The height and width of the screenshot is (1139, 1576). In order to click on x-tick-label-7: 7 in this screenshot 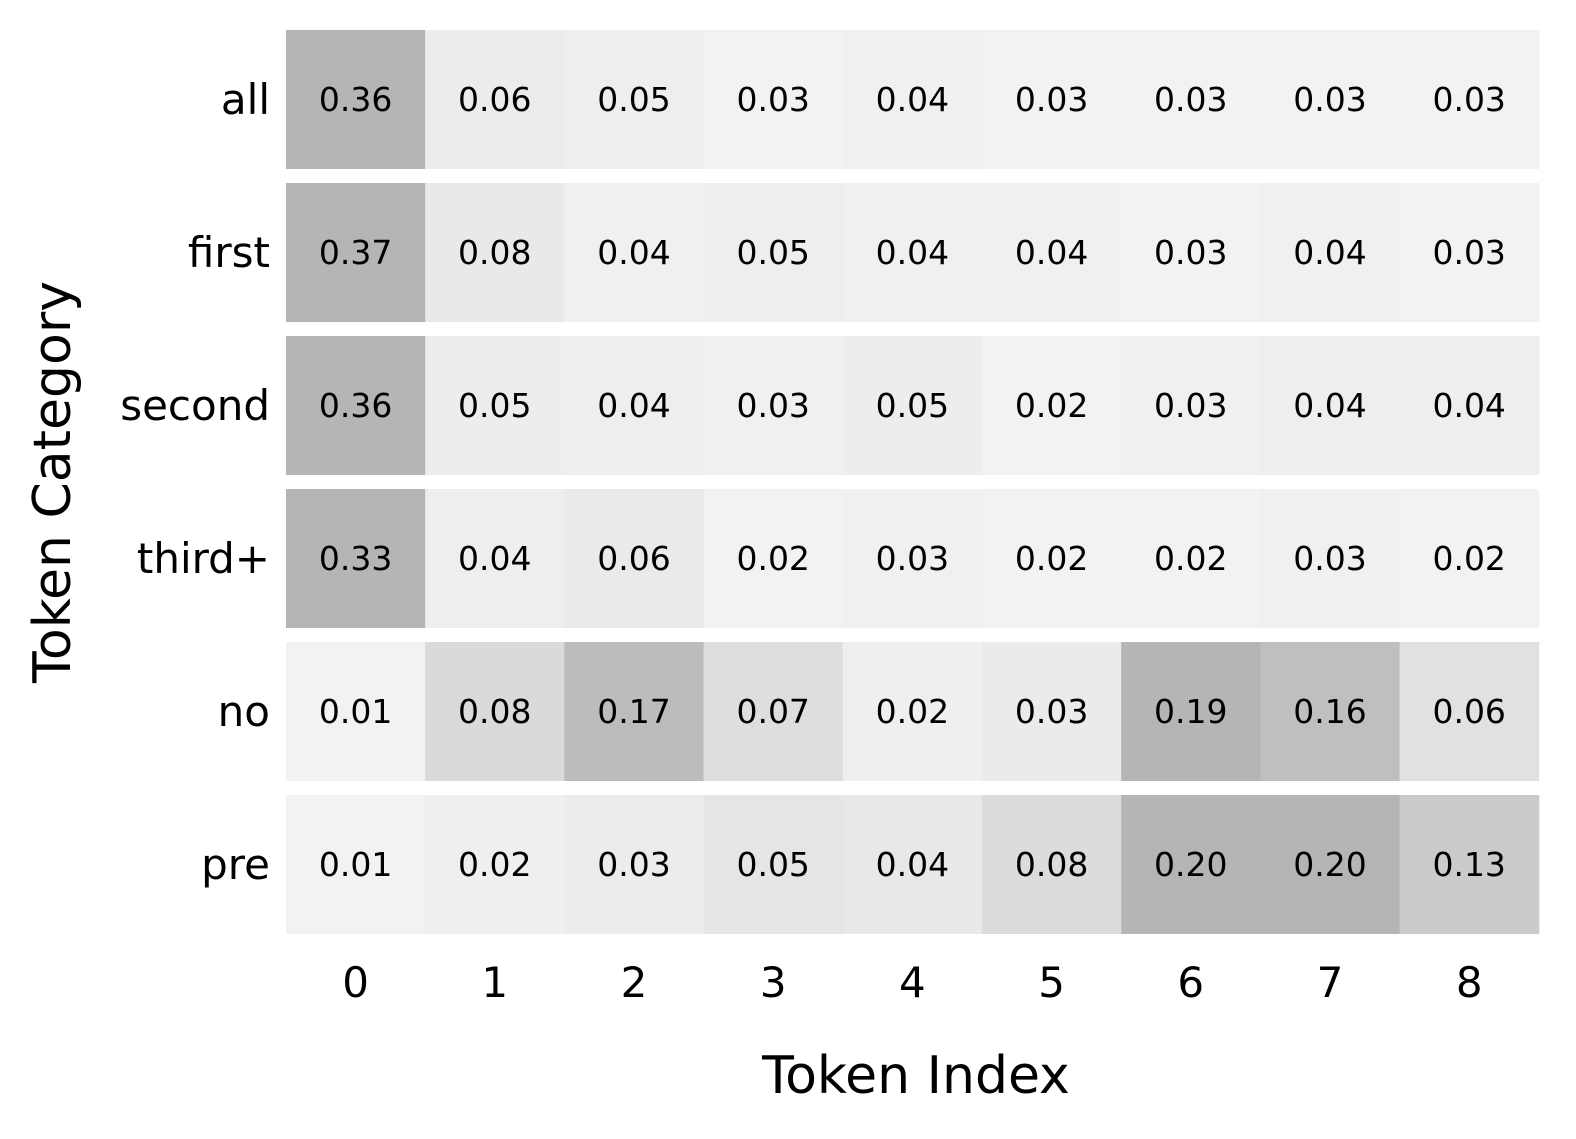, I will do `click(1330, 982)`.